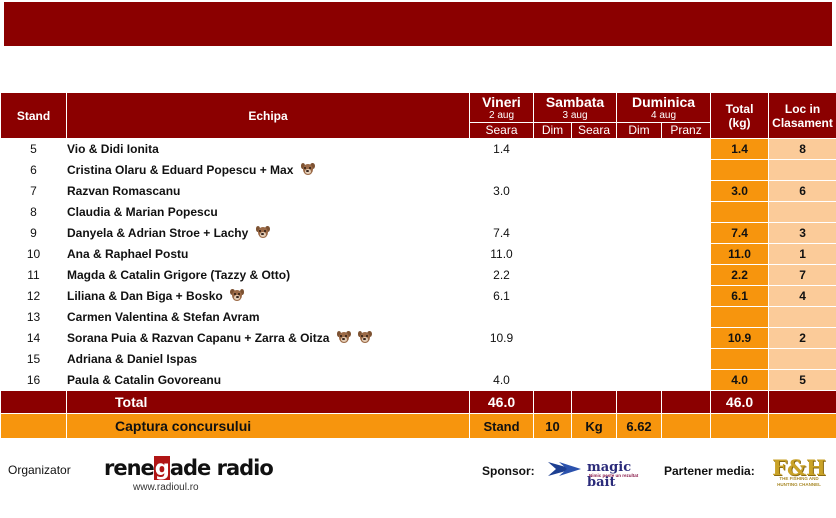  What do you see at coordinates (594, 426) in the screenshot?
I see `captura-kg-label: Kg` at bounding box center [594, 426].